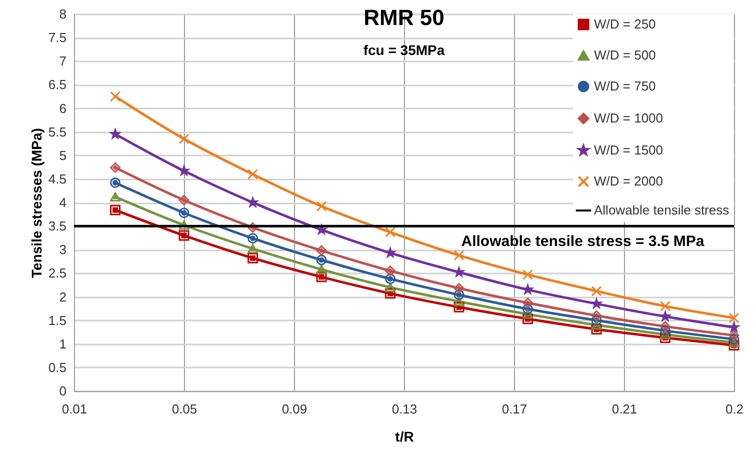  What do you see at coordinates (734, 409) in the screenshot?
I see `x-tick-label: 0.2` at bounding box center [734, 409].